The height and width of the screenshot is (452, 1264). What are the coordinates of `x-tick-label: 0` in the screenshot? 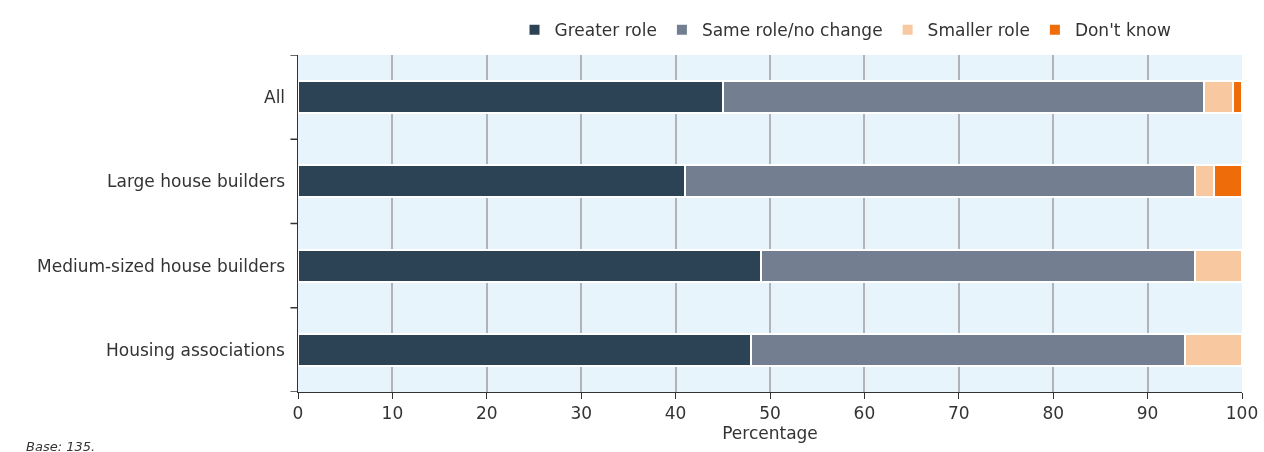 It's located at (298, 413).